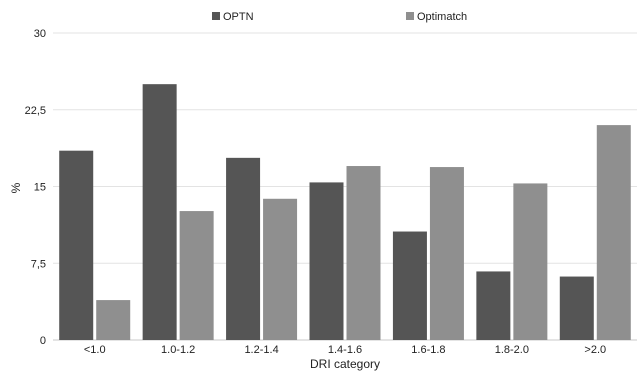  What do you see at coordinates (38, 264) in the screenshot?
I see `y-tick-label: 7,5` at bounding box center [38, 264].